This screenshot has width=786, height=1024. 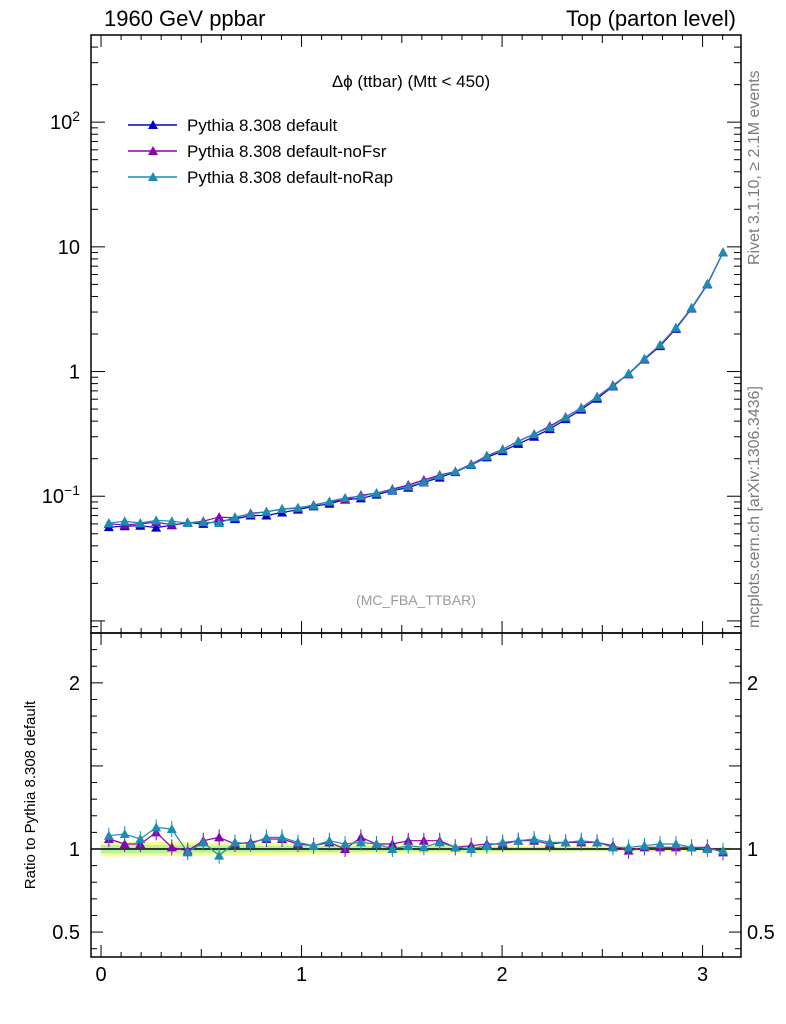 What do you see at coordinates (752, 850) in the screenshot?
I see `ratio-tick-label-right: 1` at bounding box center [752, 850].